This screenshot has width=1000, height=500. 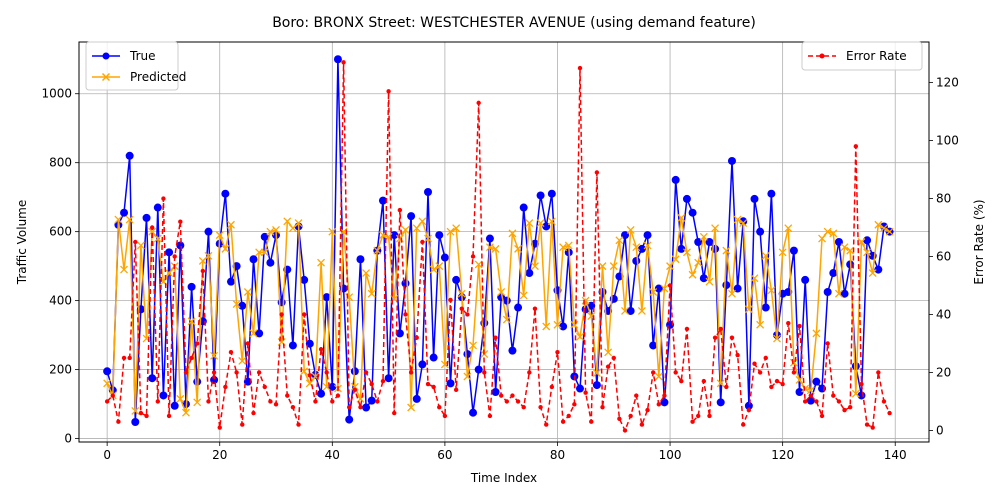 What do you see at coordinates (940, 430) in the screenshot?
I see `y2-tick-label: 0` at bounding box center [940, 430].